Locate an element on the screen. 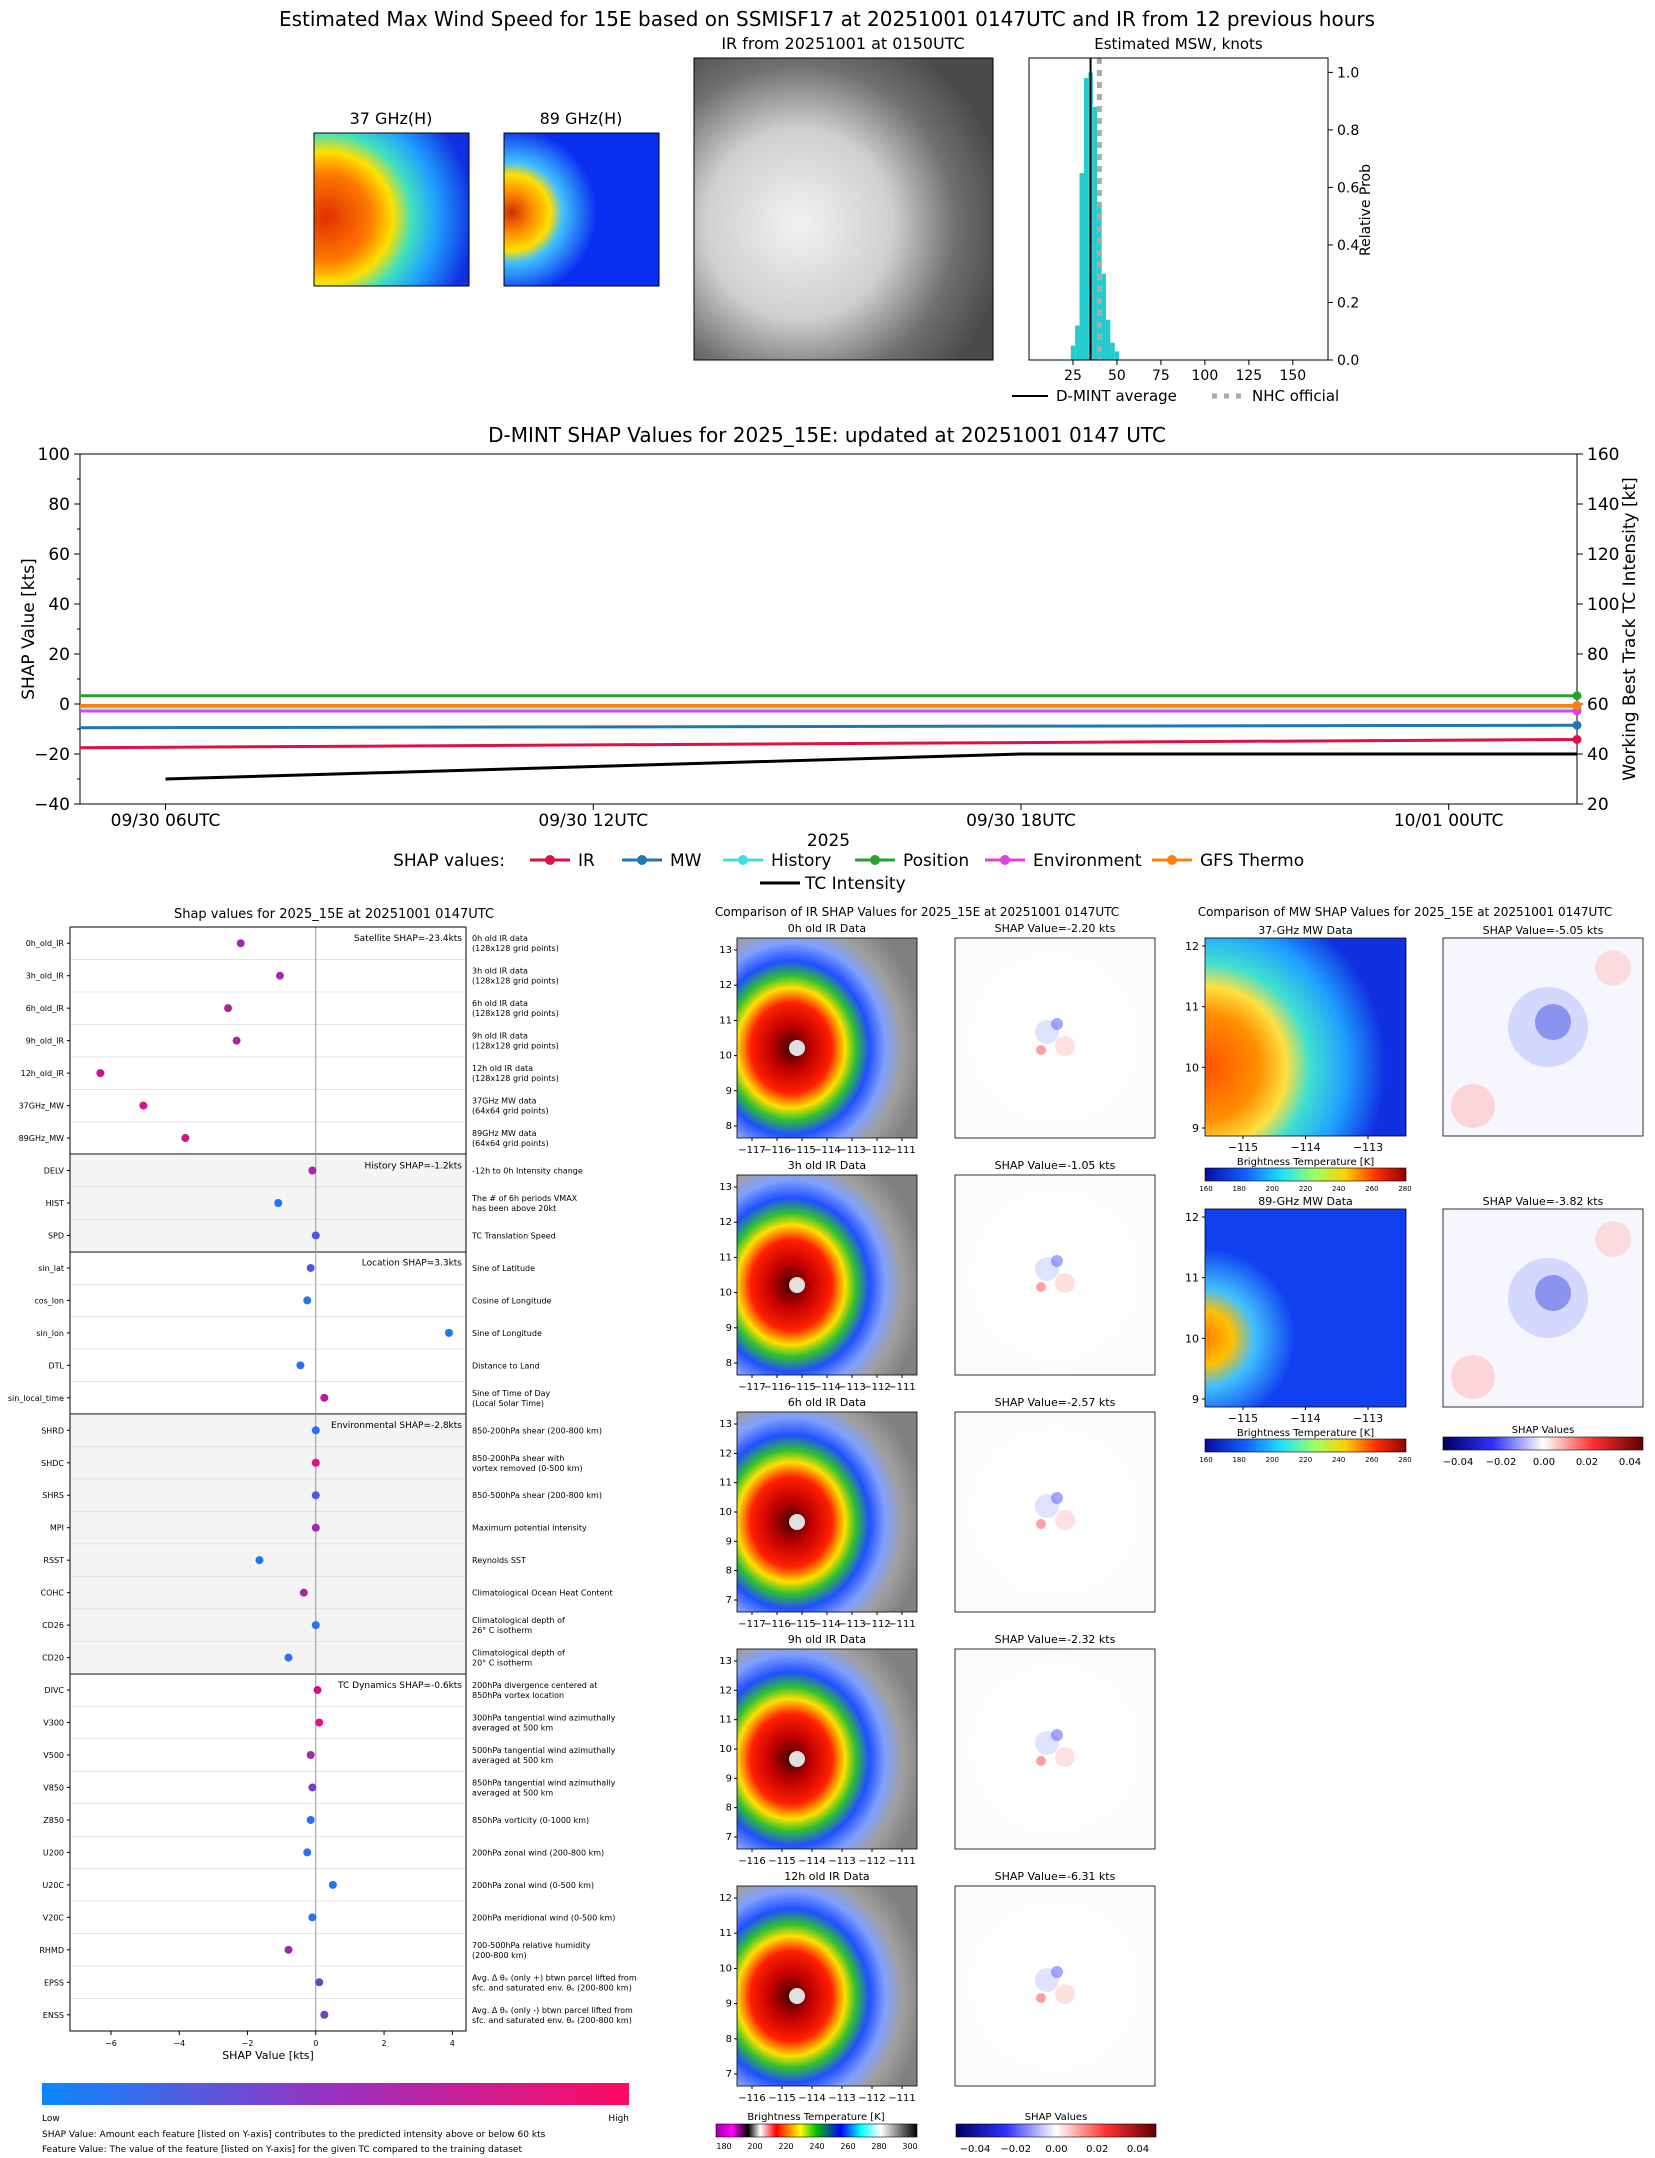  ir-shap-title: SHAP Value=-2.20 kts is located at coordinates (1055, 928).